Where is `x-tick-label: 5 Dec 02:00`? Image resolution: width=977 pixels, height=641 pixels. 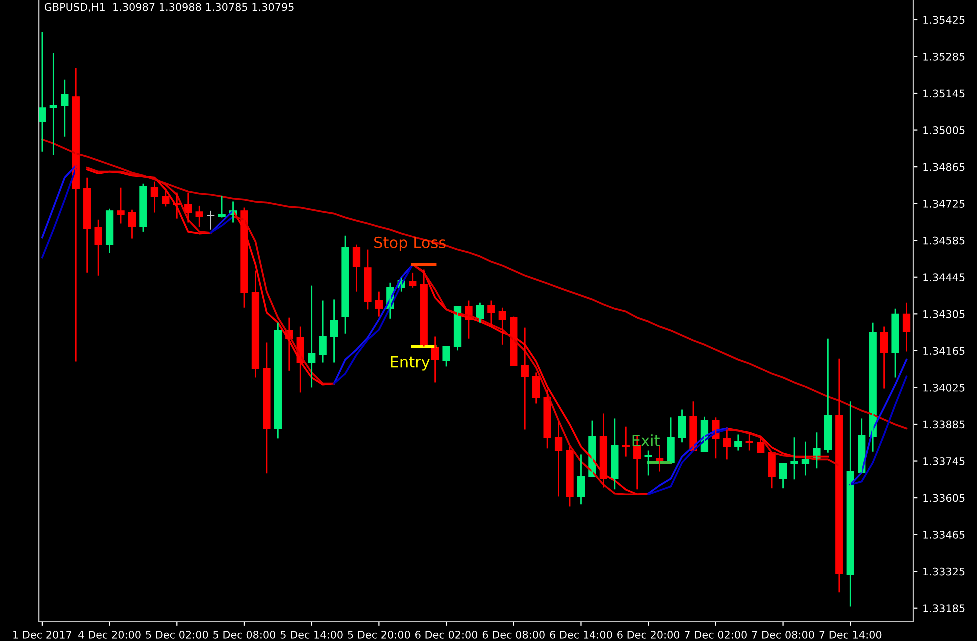 x-tick-label: 5 Dec 02:00 is located at coordinates (177, 634).